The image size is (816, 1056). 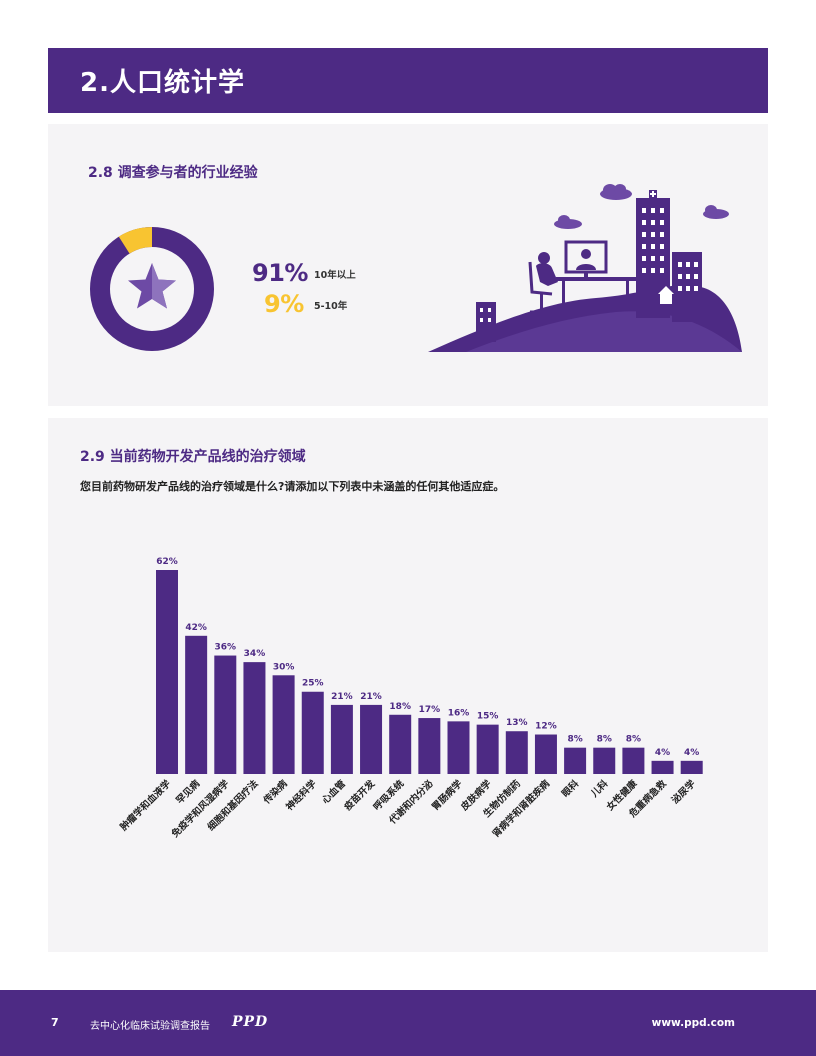 I want to click on page-title: 2.人口统计学, so click(x=162, y=83).